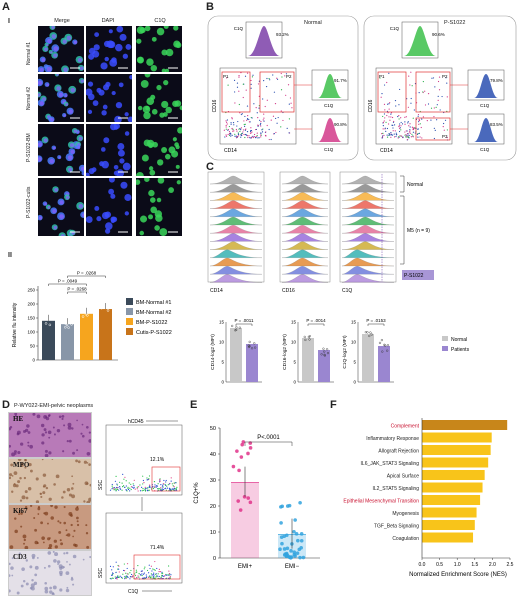 The image size is (520, 600). I want to click on row-normal-1: Normal #1, so click(29, 53).